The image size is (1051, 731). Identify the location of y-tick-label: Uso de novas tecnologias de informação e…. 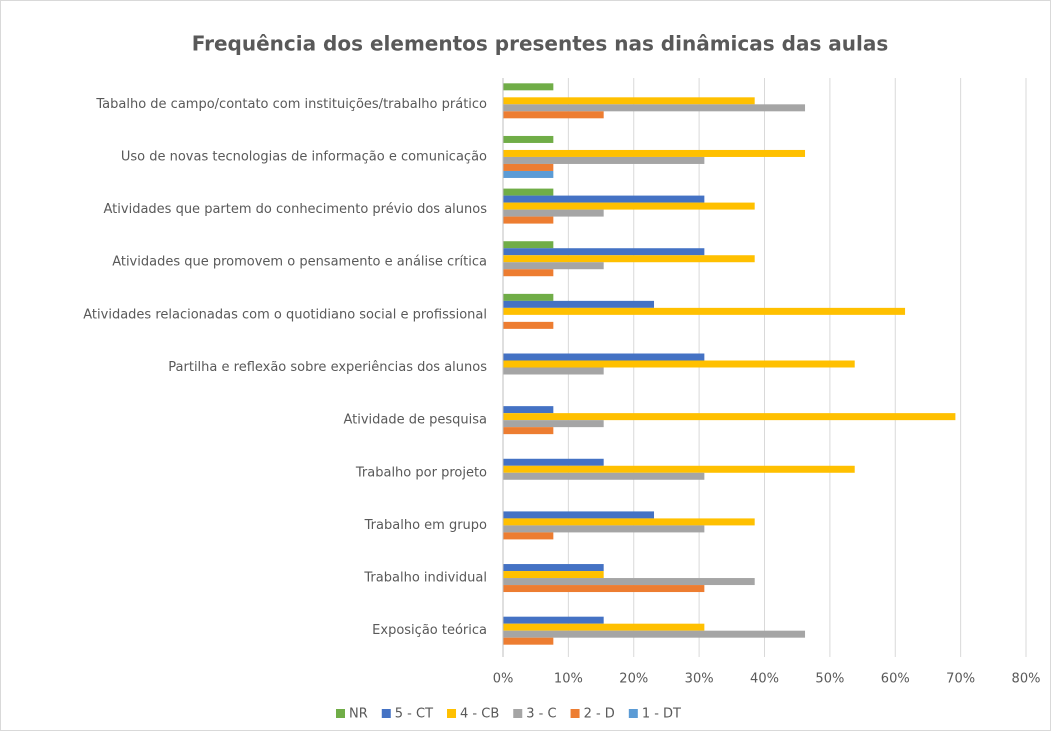
(304, 156).